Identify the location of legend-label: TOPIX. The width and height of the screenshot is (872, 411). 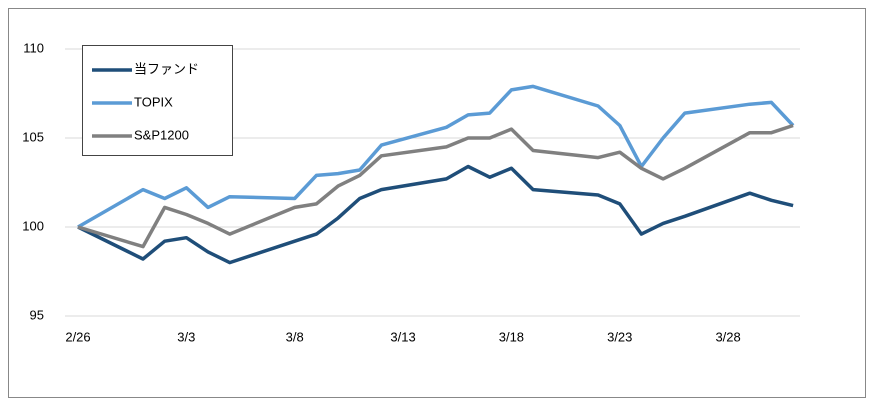
(153, 101).